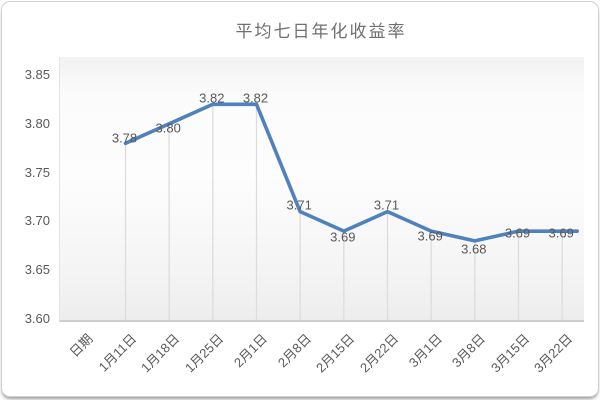 The width and height of the screenshot is (600, 400). Describe the element at coordinates (168, 128) in the screenshot. I see `data-point-label: 3.80` at that location.